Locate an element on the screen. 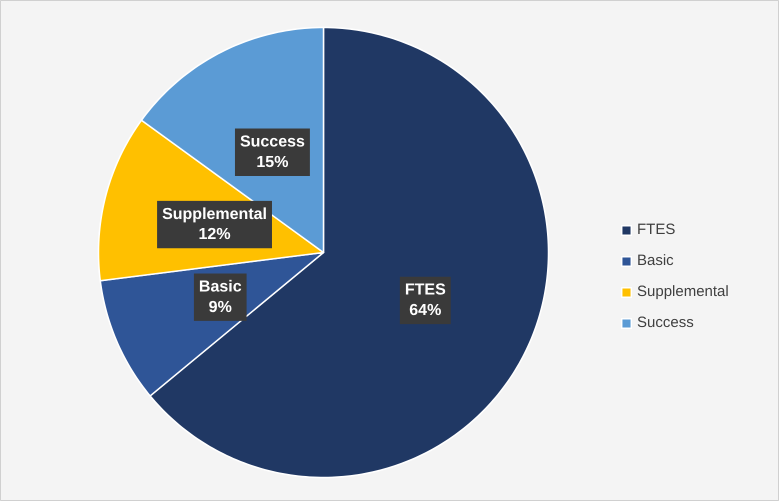 The image size is (779, 501). data-label: 64% is located at coordinates (425, 311).